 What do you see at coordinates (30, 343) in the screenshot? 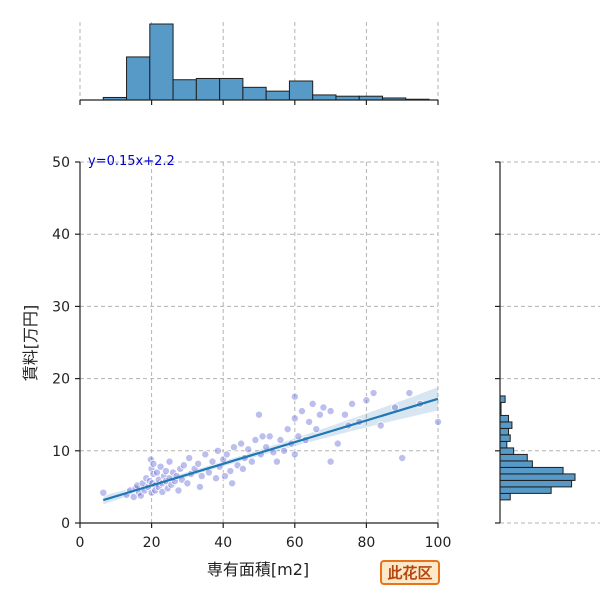
I see `y-axis-title: 賃料[万円]` at bounding box center [30, 343].